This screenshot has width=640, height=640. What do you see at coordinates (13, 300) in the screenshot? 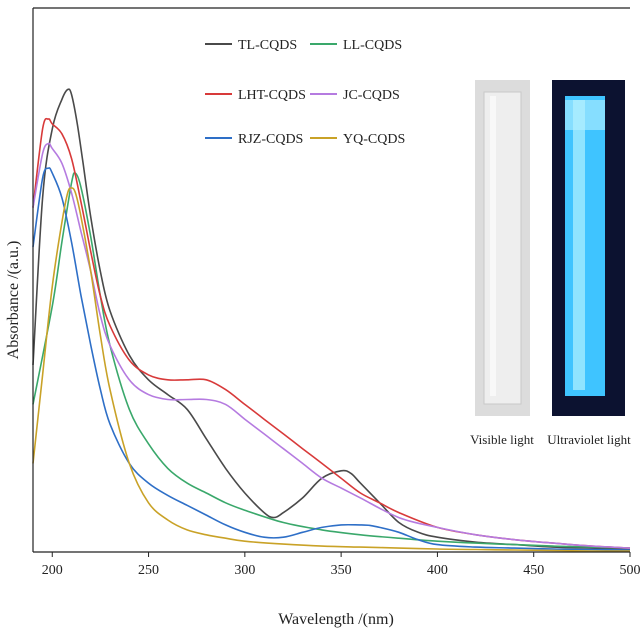
I see `y-axis-title: Absorbance /(a.u.)` at bounding box center [13, 300].